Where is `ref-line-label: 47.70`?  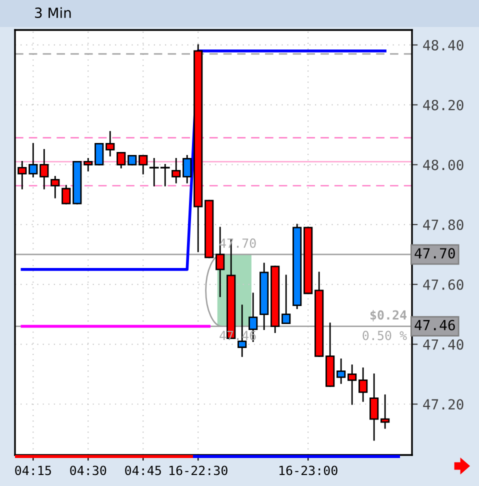
ref-line-label: 47.70 is located at coordinates (434, 253).